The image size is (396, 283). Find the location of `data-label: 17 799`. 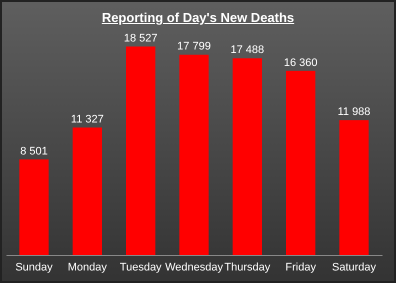

data-label: 17 799 is located at coordinates (194, 46).